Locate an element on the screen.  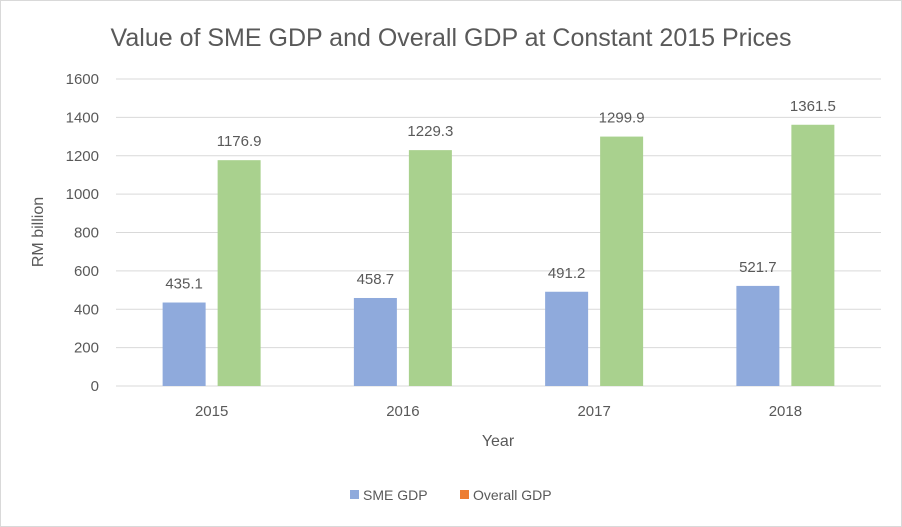
data-label: 1229.3 is located at coordinates (430, 131).